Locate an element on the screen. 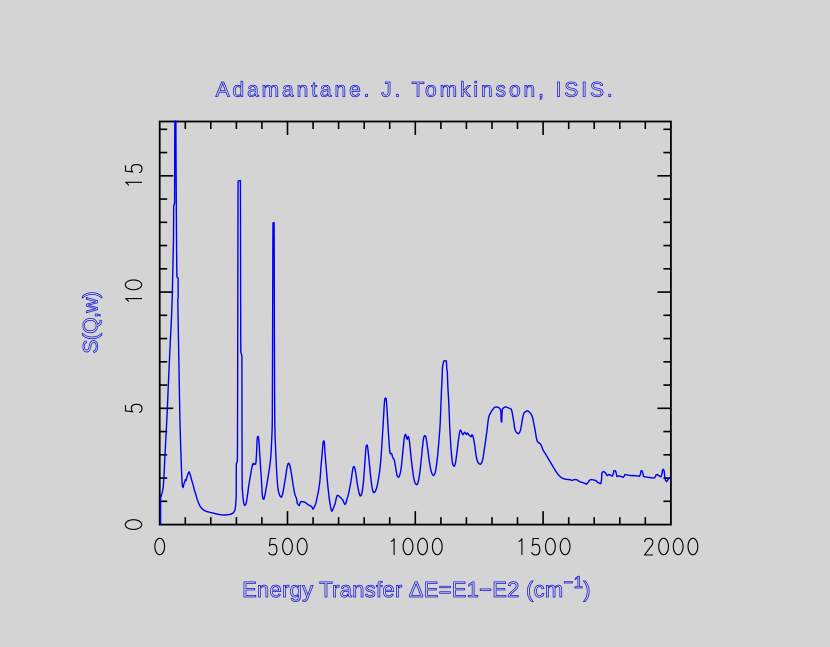 The height and width of the screenshot is (647, 830). svg-text:Energy Transfer ΔE=E1−E2 (cm−1: Energy Transfer ΔE=E1−E2 (cm−1) is located at coordinates (416, 587).